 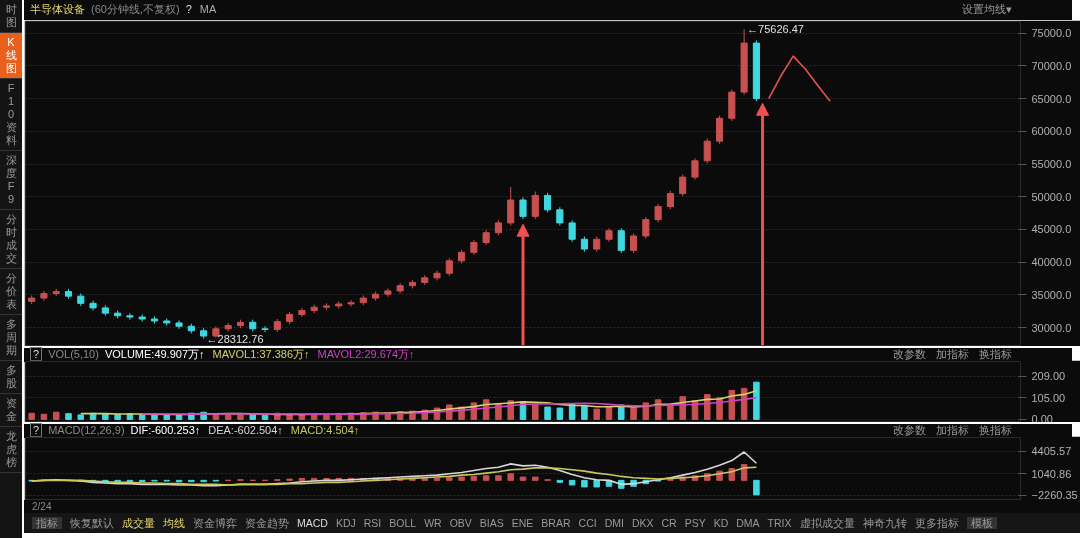 What do you see at coordinates (11, 377) in the screenshot?
I see `text: 多股` at bounding box center [11, 377].